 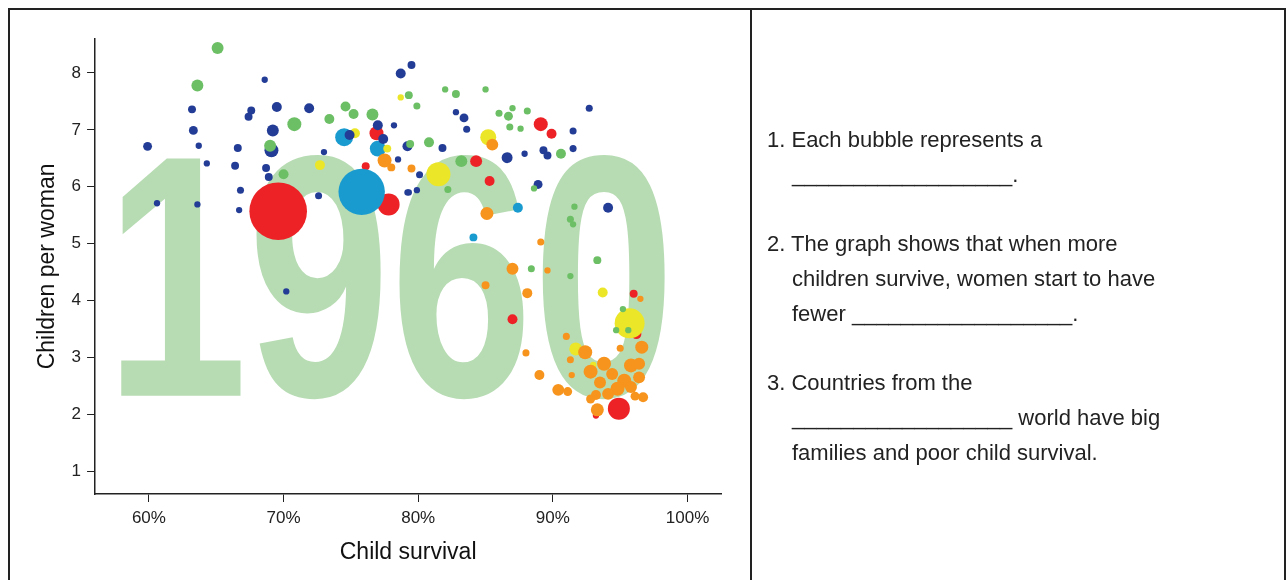 What do you see at coordinates (76, 357) in the screenshot?
I see `y-tick-label: 3` at bounding box center [76, 357].